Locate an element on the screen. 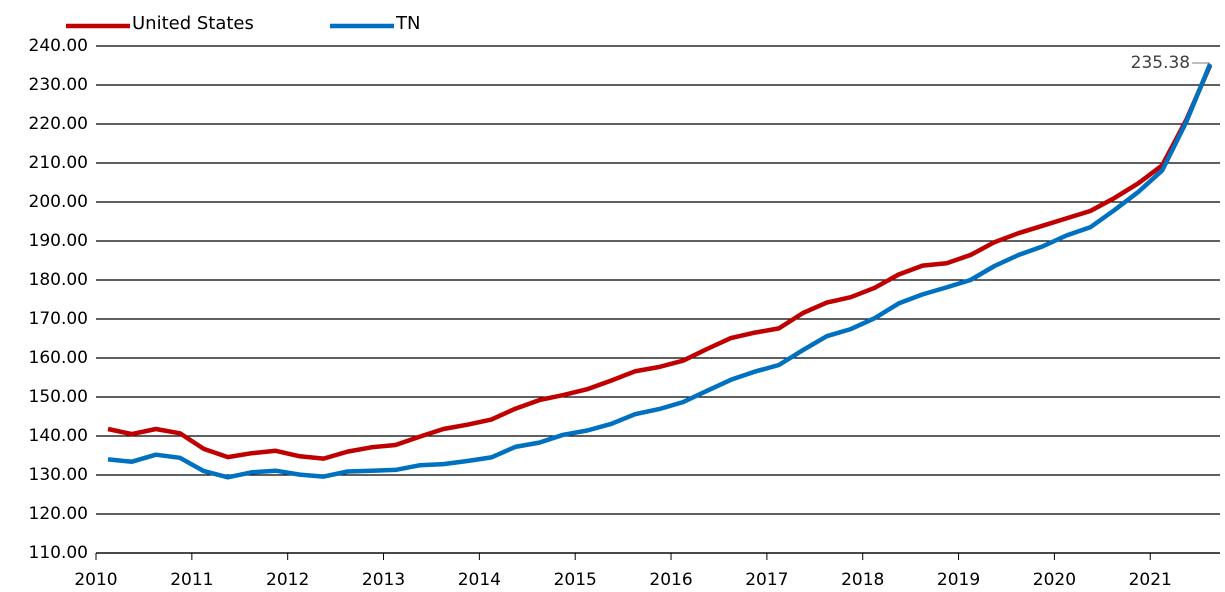  data-label: 235.38 is located at coordinates (1160, 63).